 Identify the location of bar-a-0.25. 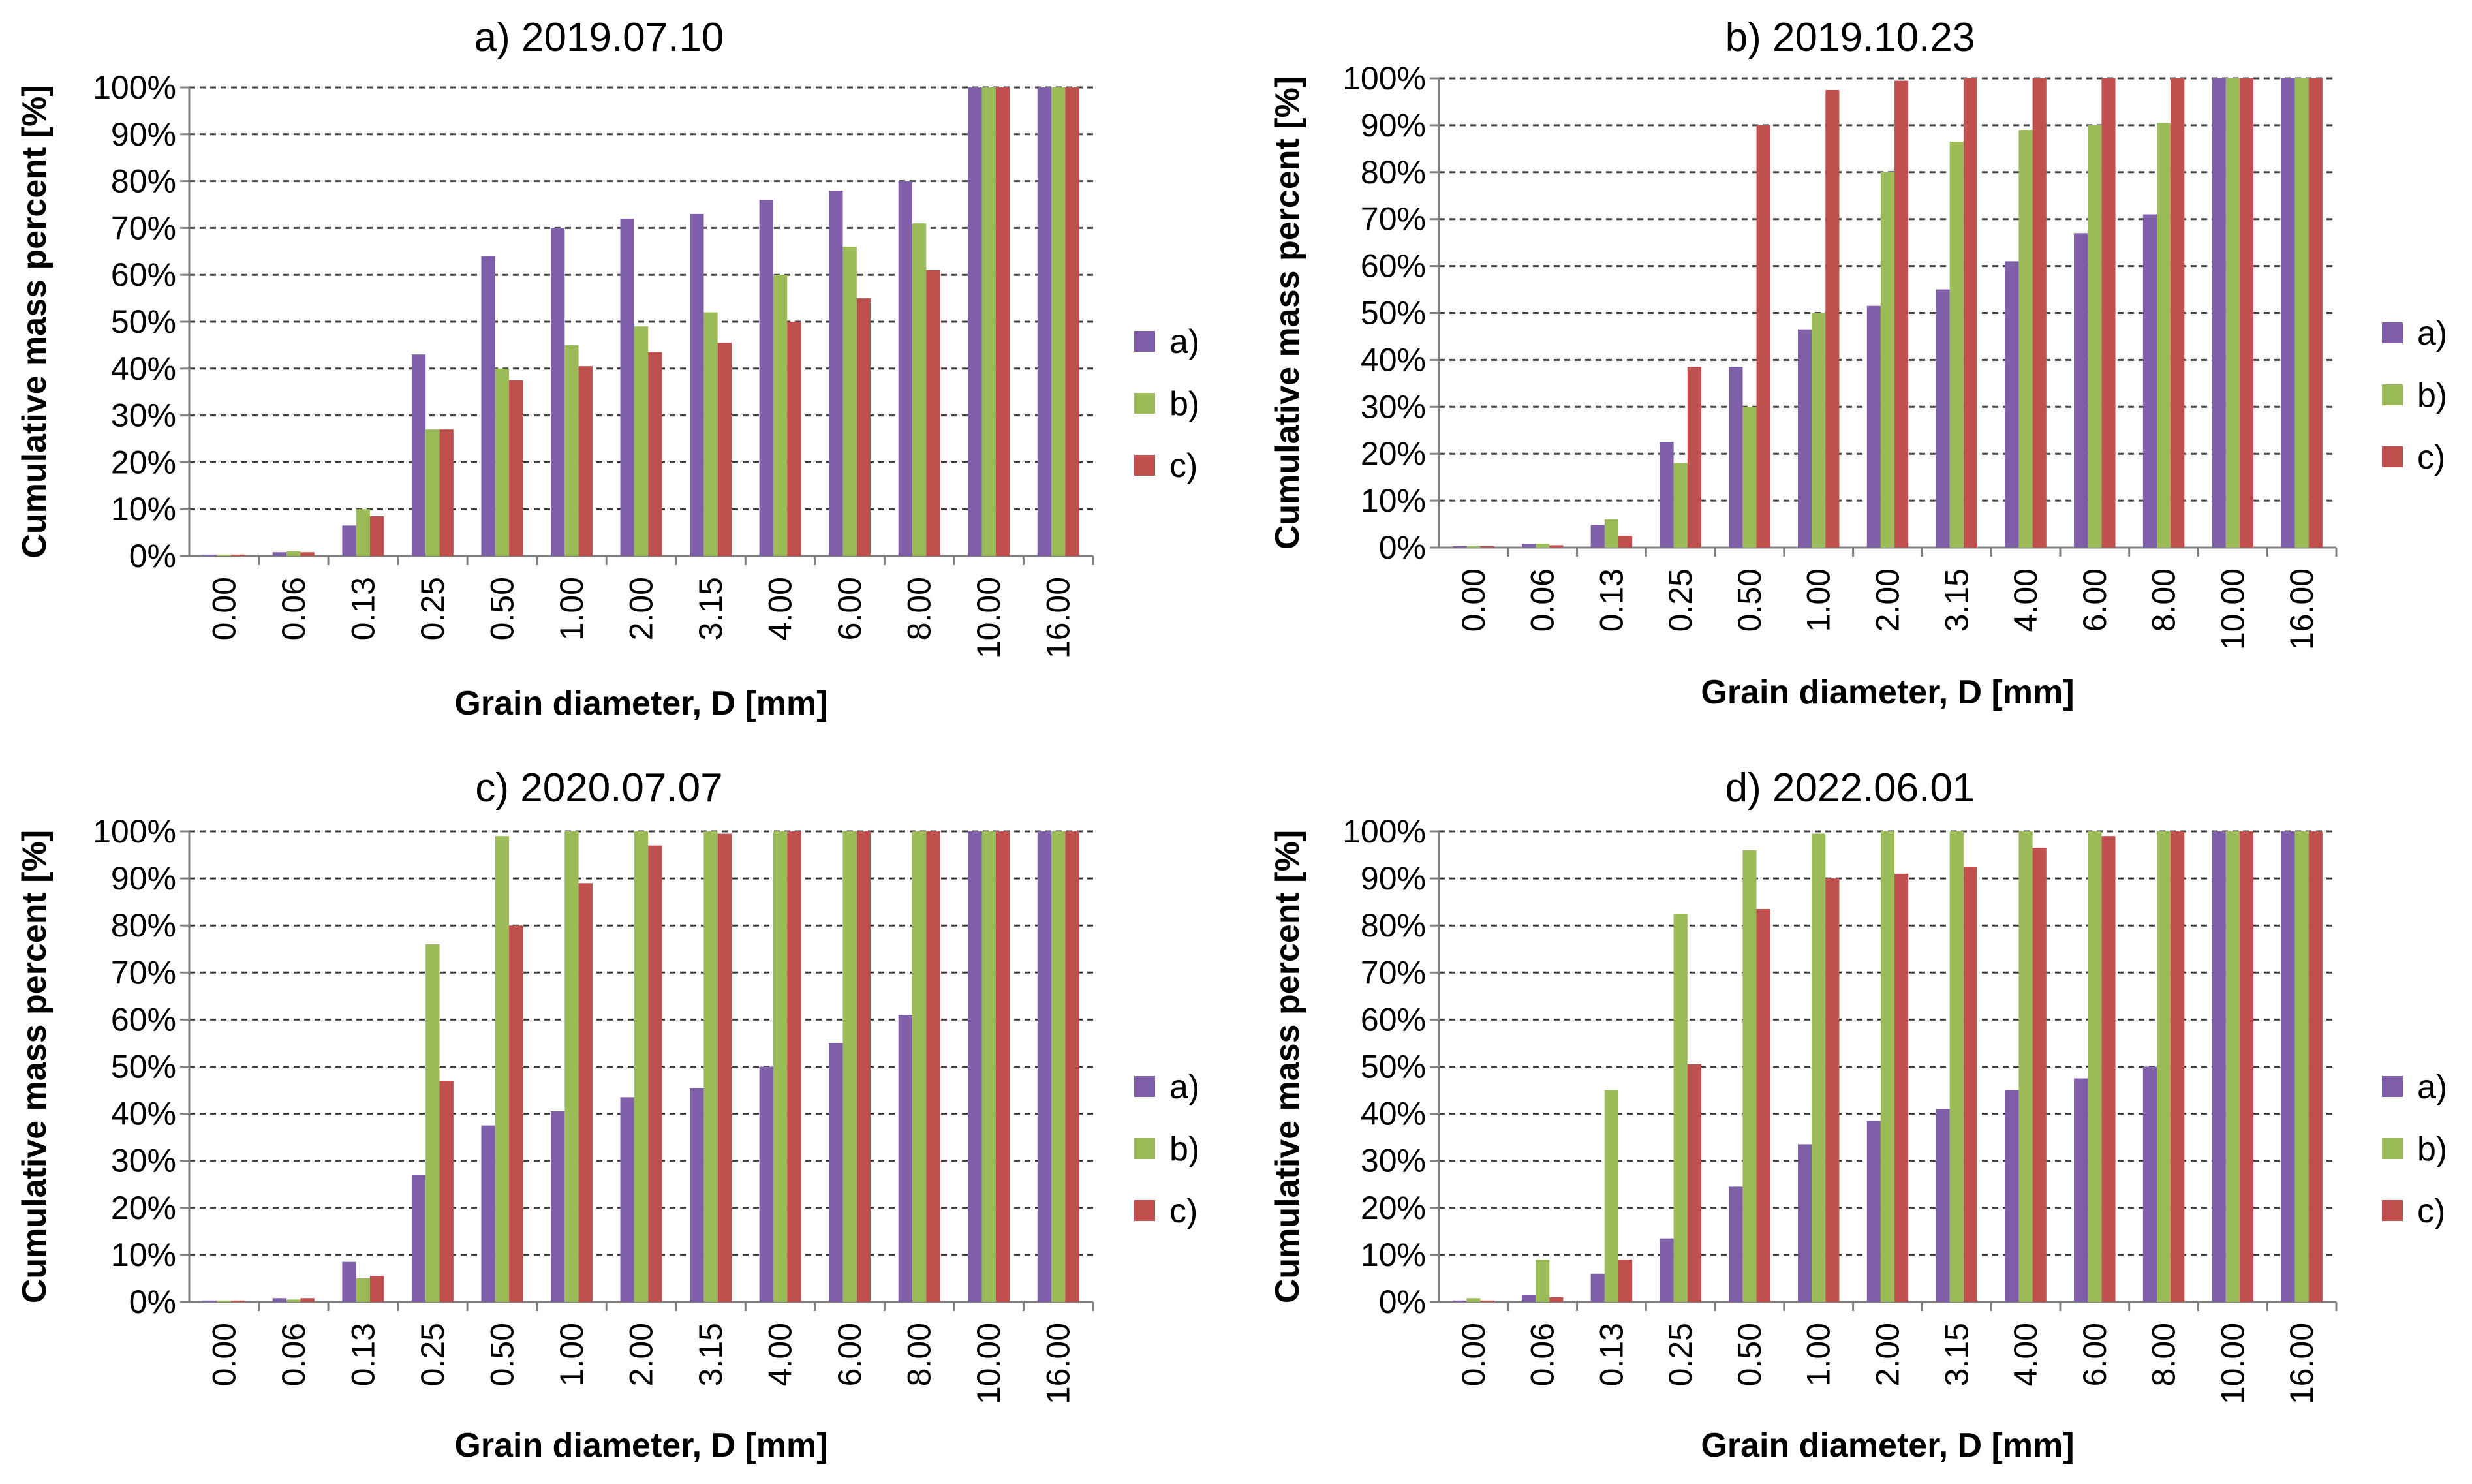
(1667, 495).